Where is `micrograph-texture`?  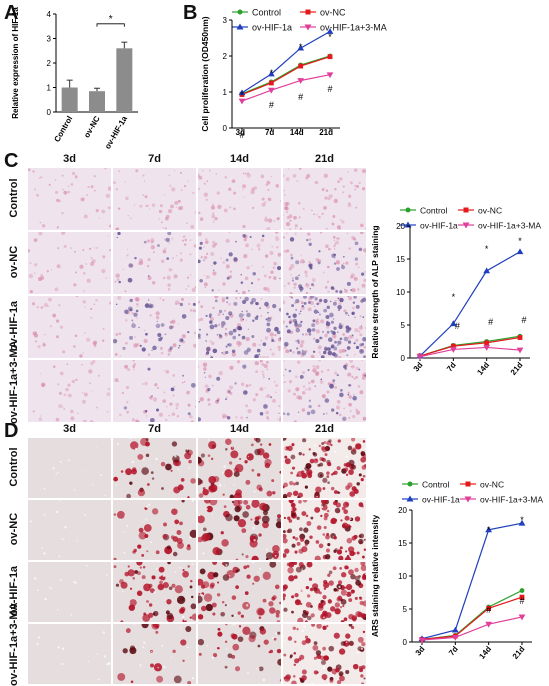 micrograph-texture is located at coordinates (324, 468).